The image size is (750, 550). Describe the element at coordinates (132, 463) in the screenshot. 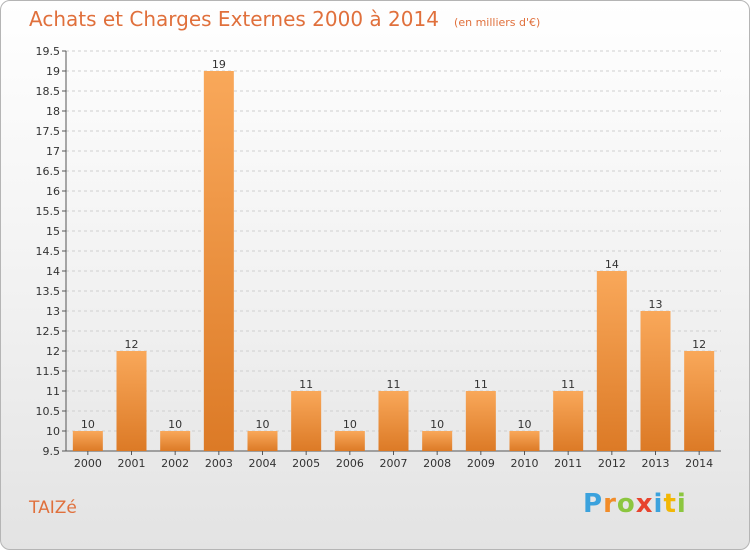

I see `x-tick-label: 2001` at that location.